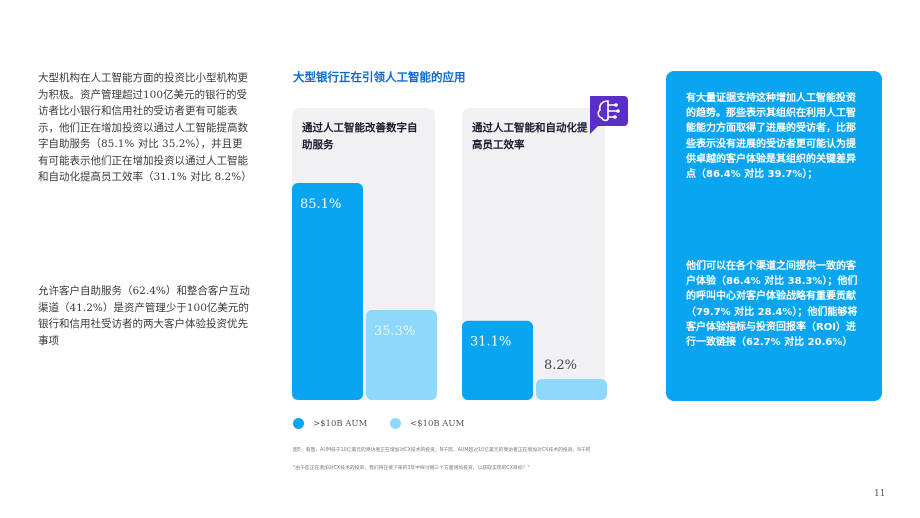  I want to click on bar-series2-cat2, so click(571, 389).